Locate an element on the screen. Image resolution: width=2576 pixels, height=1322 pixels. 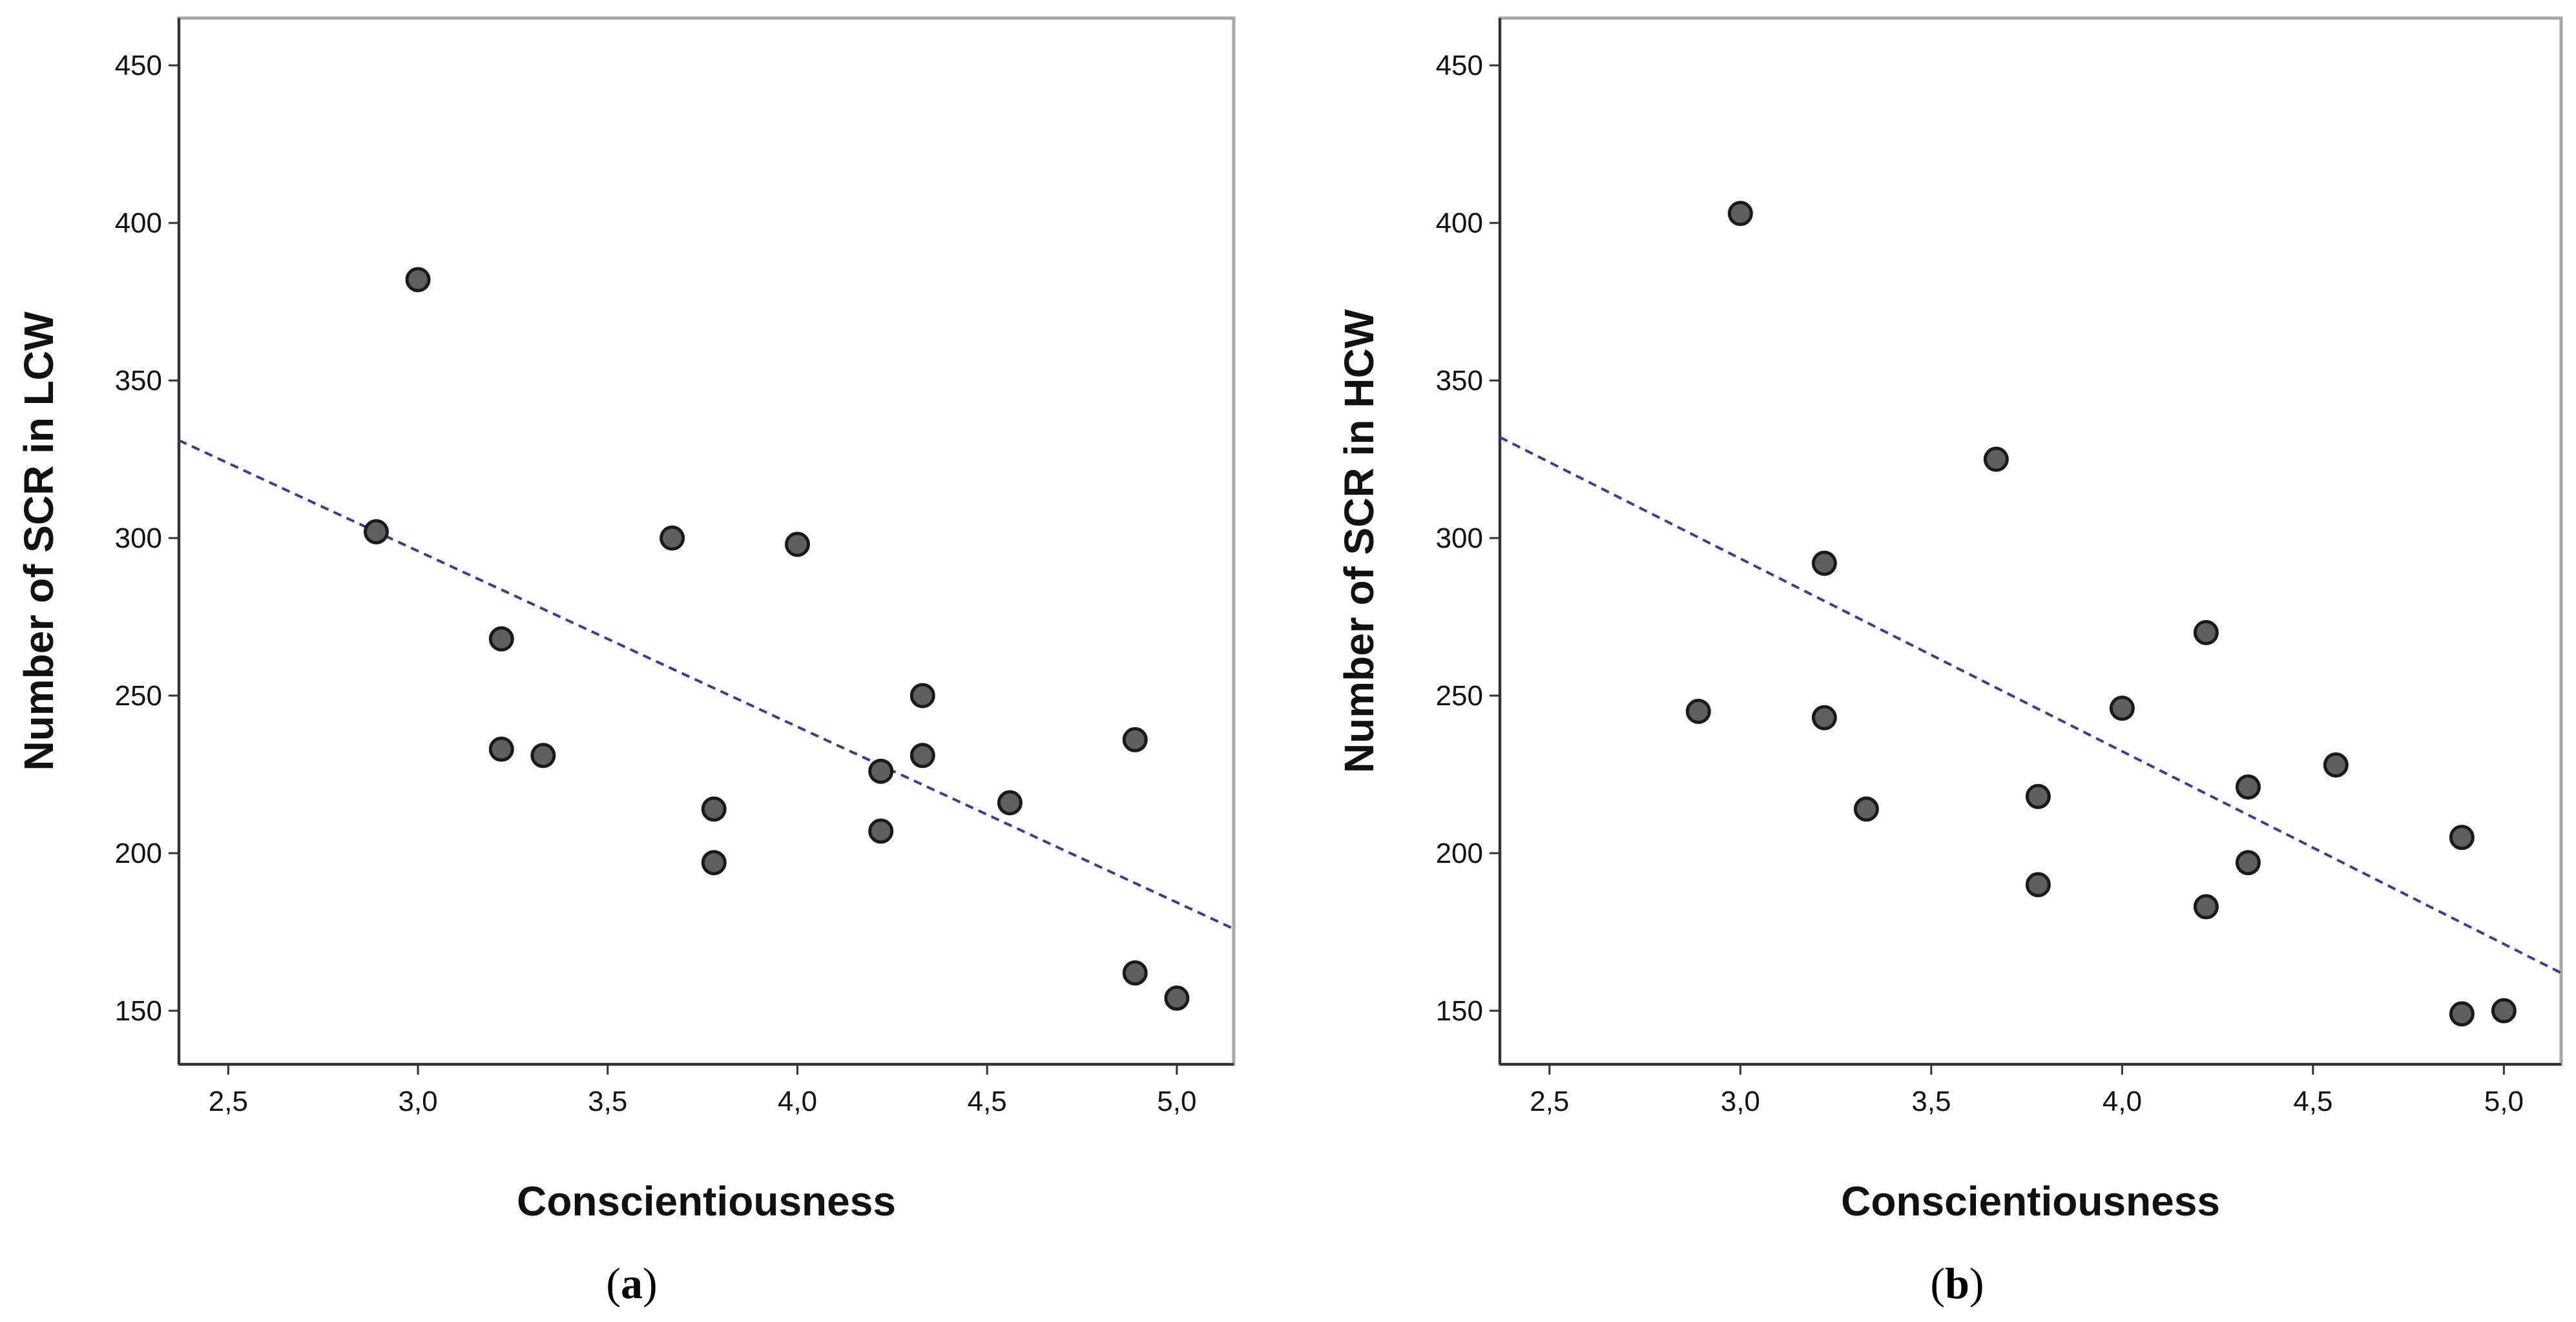
panel-label-b: (b) is located at coordinates (1957, 1283).